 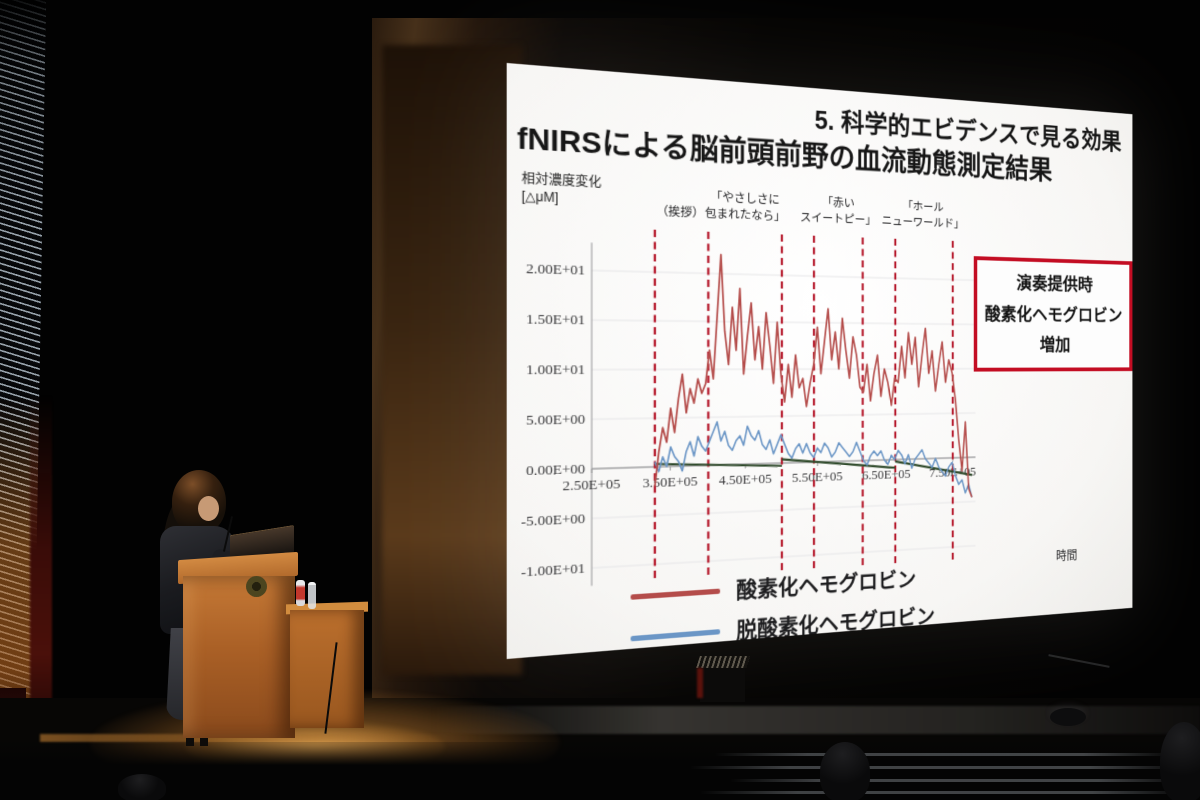 What do you see at coordinates (680, 211) in the screenshot?
I see `svg-text: （挨拶）` at bounding box center [680, 211].